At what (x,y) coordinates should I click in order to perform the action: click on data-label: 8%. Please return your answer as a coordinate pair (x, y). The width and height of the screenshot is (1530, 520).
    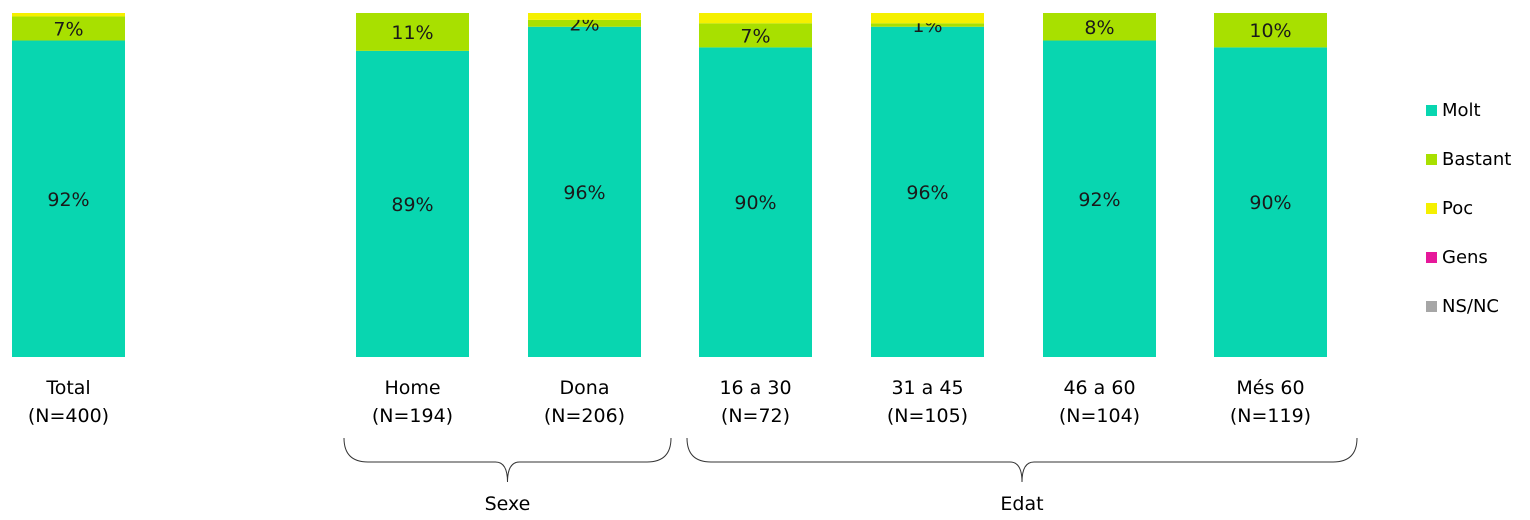
    Looking at the image, I should click on (1099, 28).